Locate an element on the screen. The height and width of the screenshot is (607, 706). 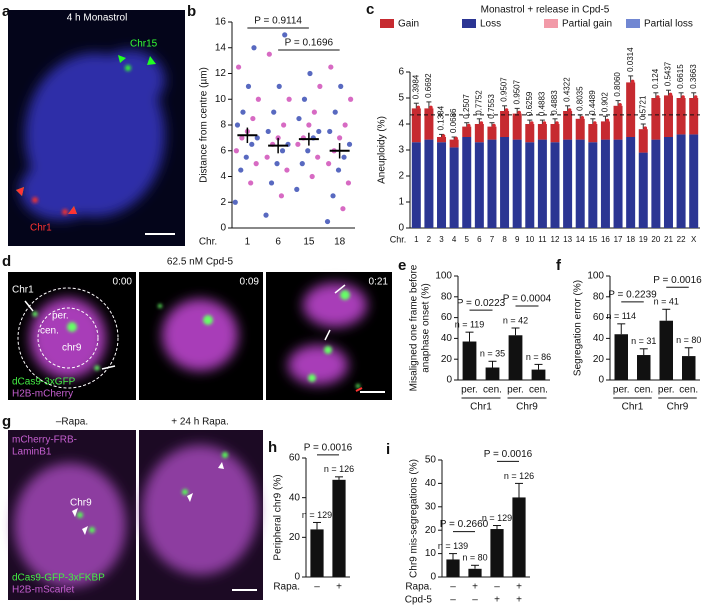
legend-label: Partial loss is located at coordinates (668, 24).